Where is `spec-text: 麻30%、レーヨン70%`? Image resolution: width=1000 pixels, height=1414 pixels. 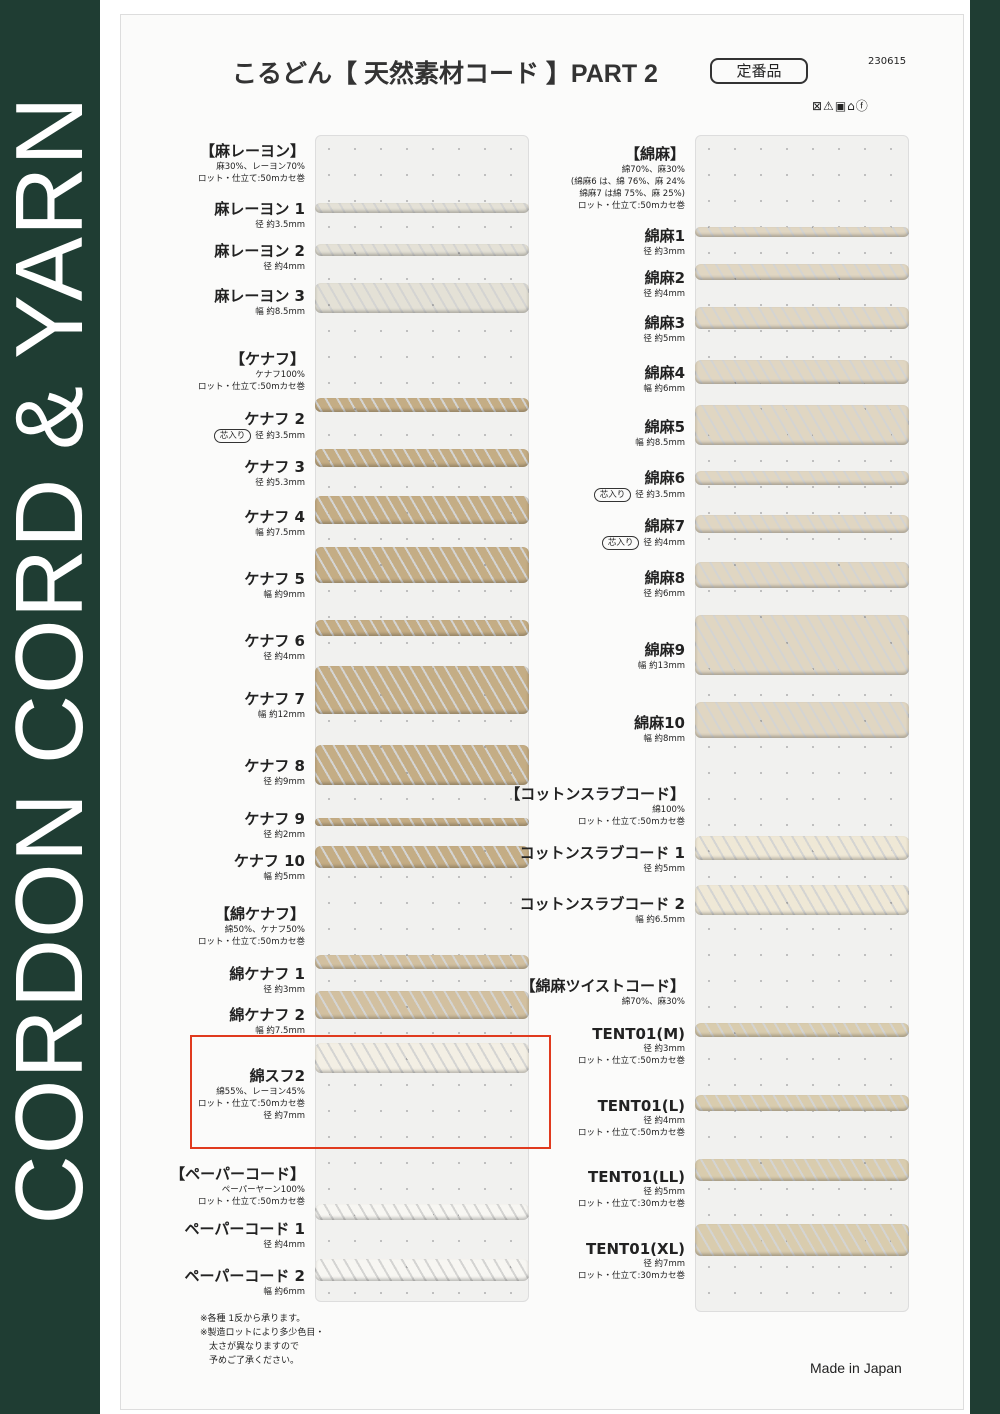
spec-text: 麻30%、レーヨン70% is located at coordinates (260, 167).